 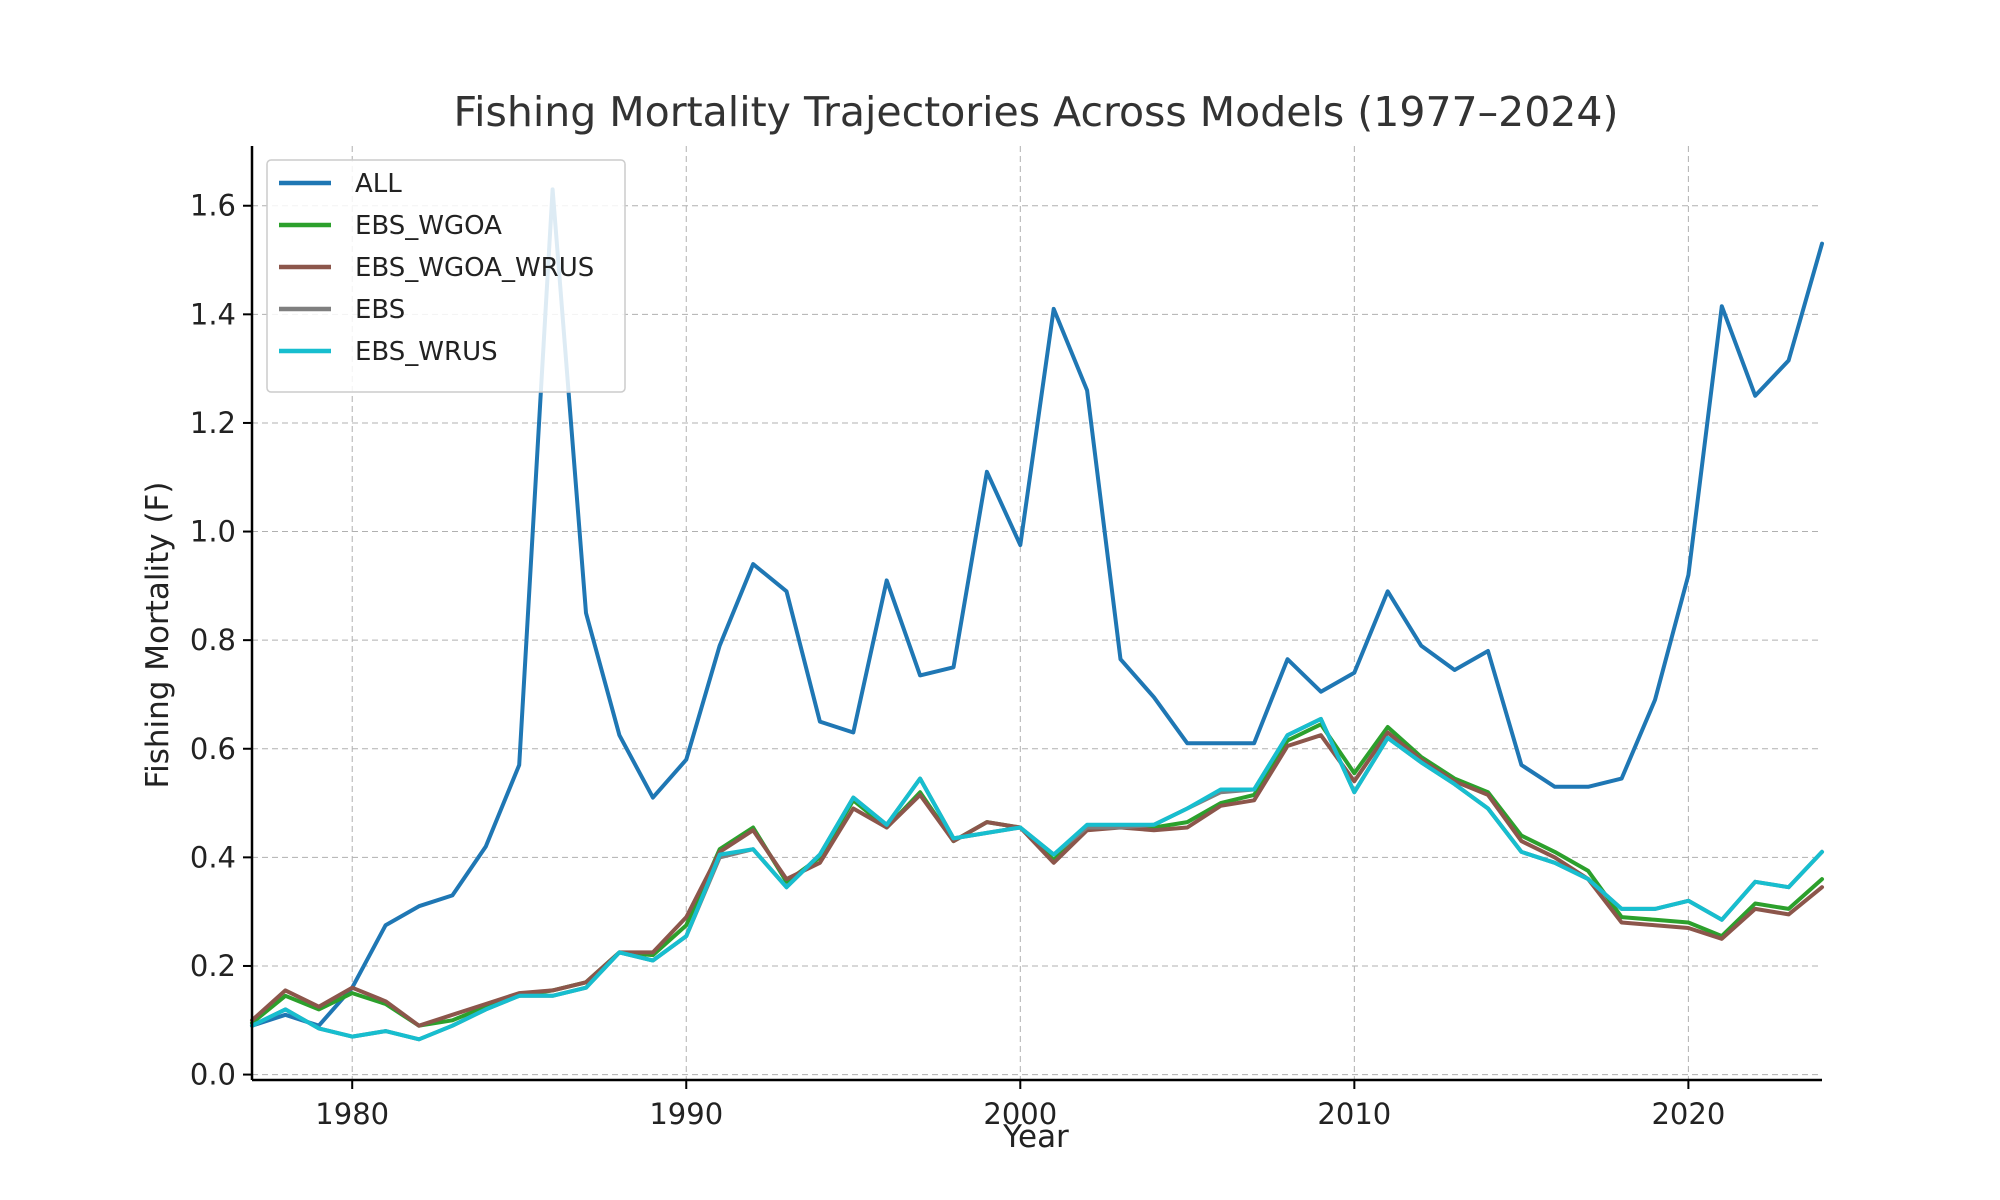 I want to click on y-tick-label: 0.8, so click(x=213, y=640).